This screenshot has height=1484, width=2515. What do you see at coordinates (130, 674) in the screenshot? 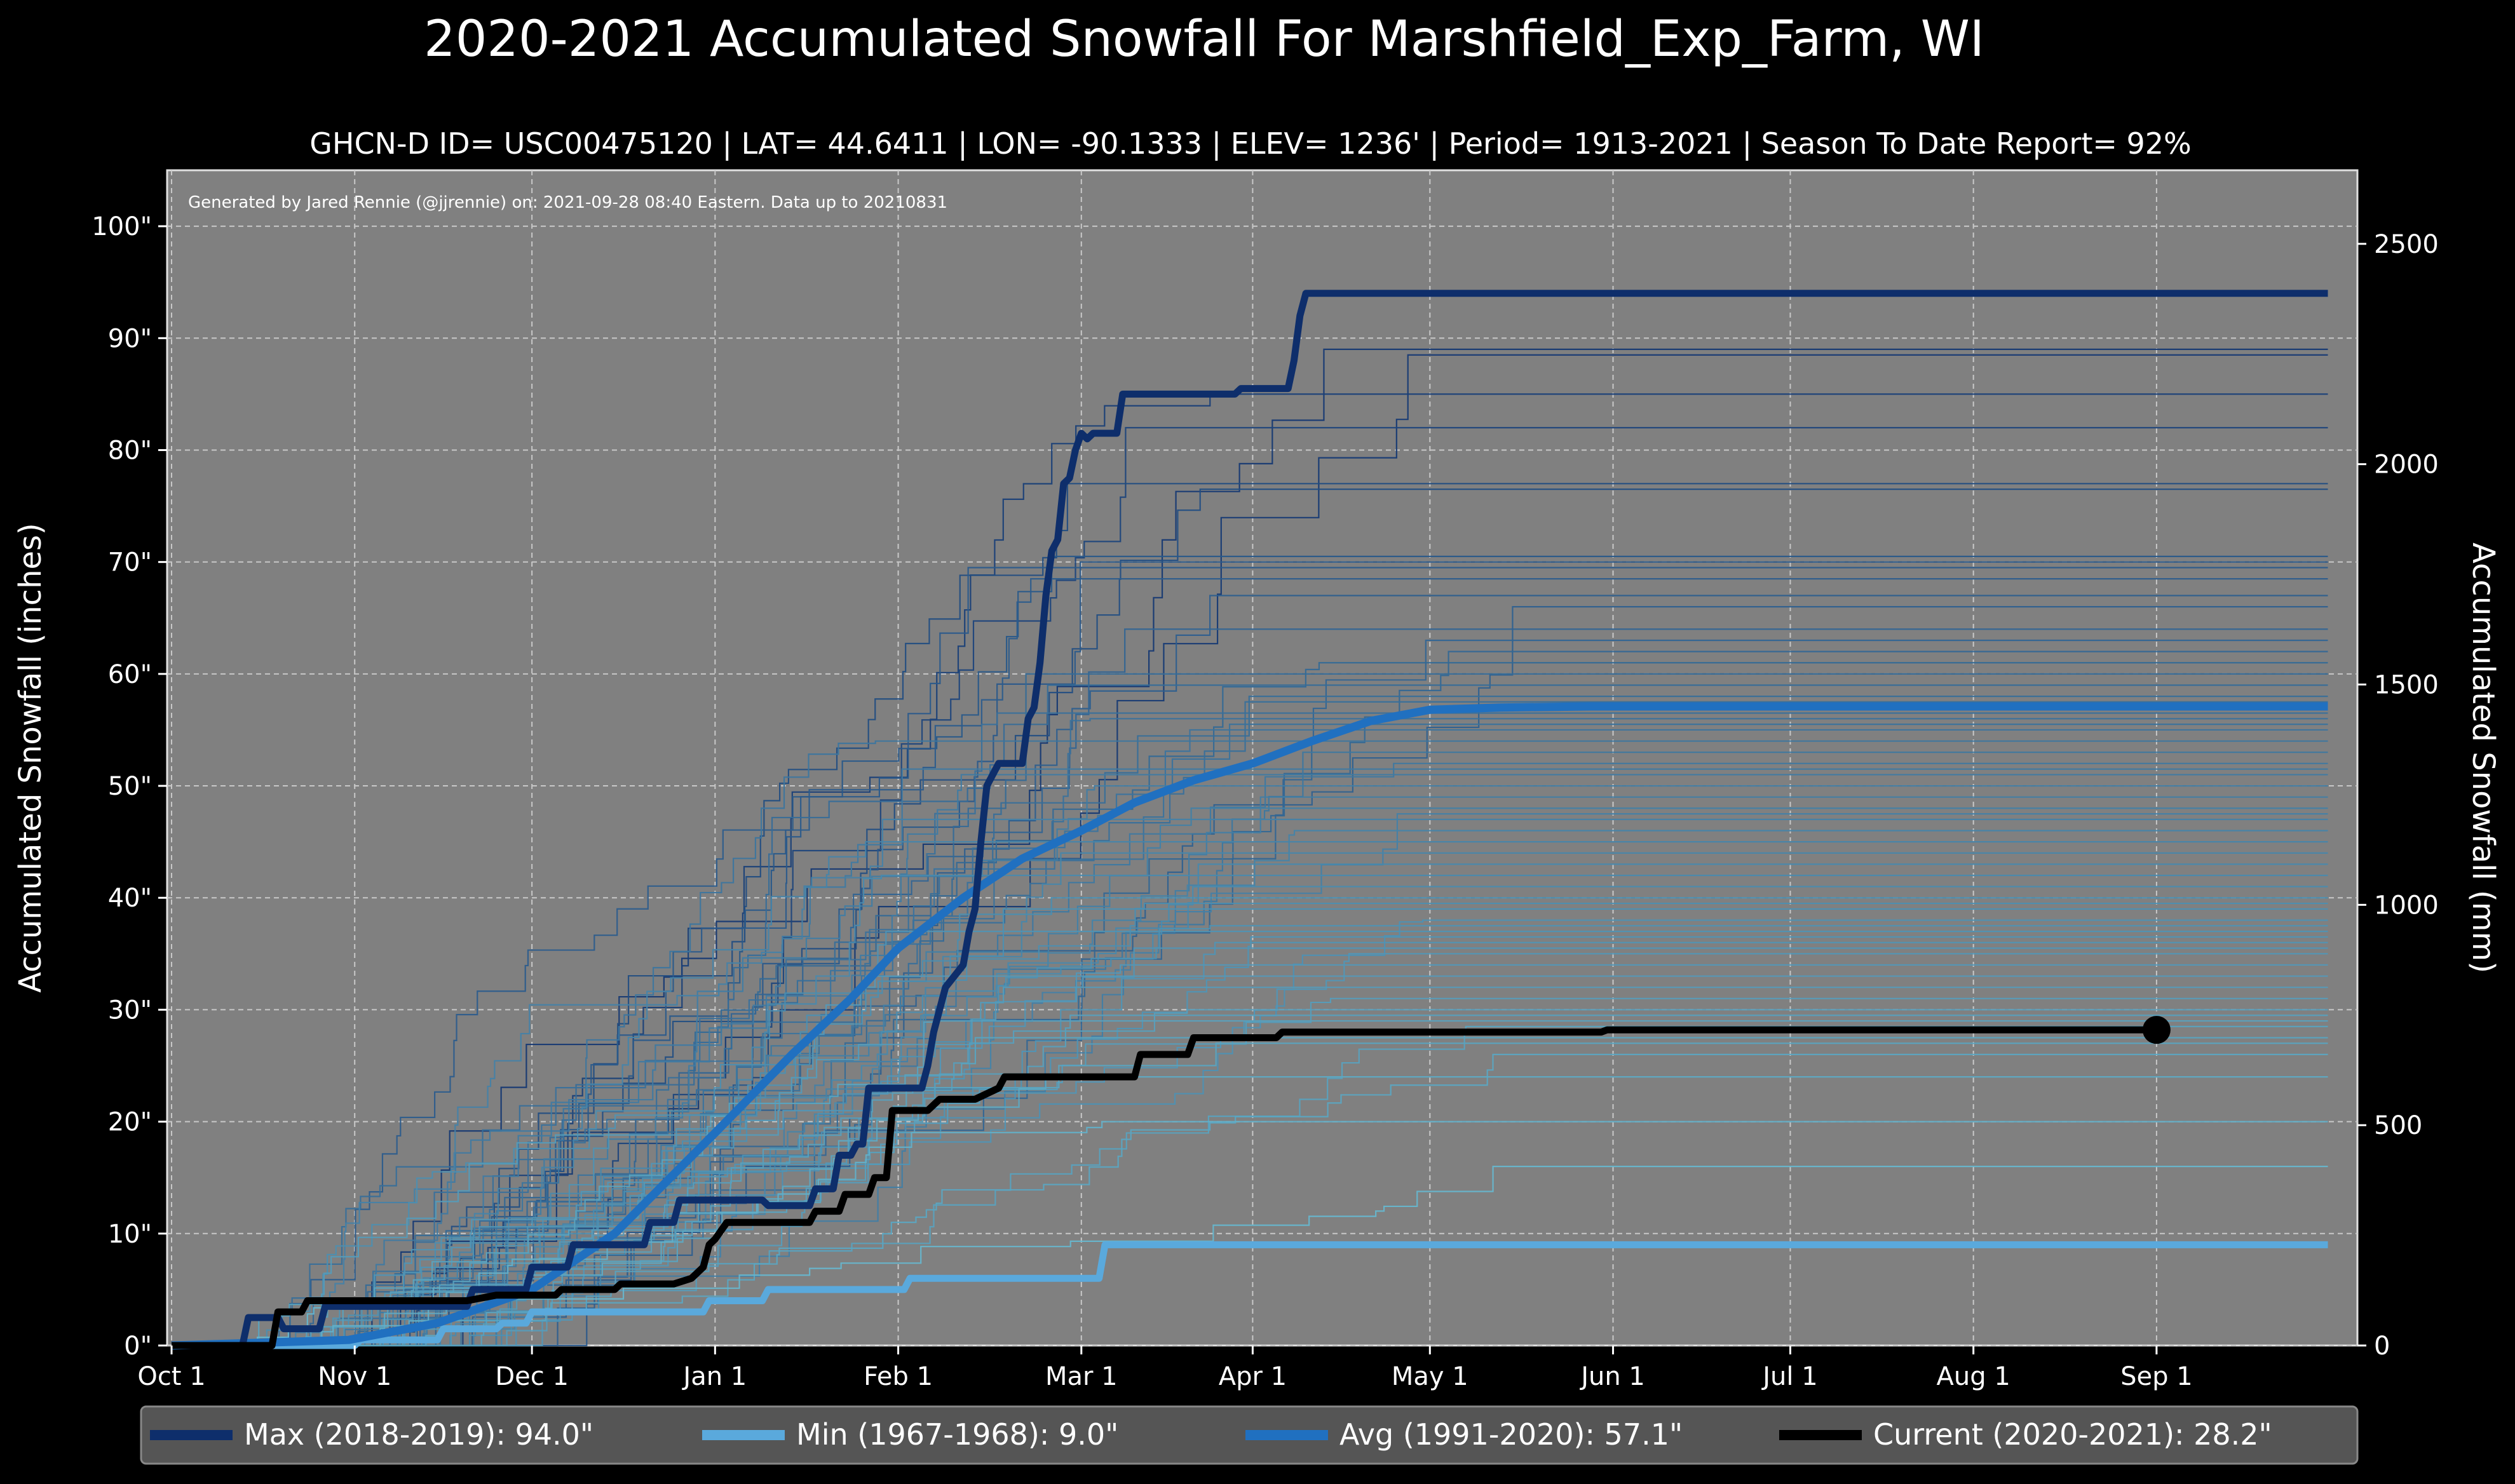
I see `y-tick-label-left: 60"` at bounding box center [130, 674].